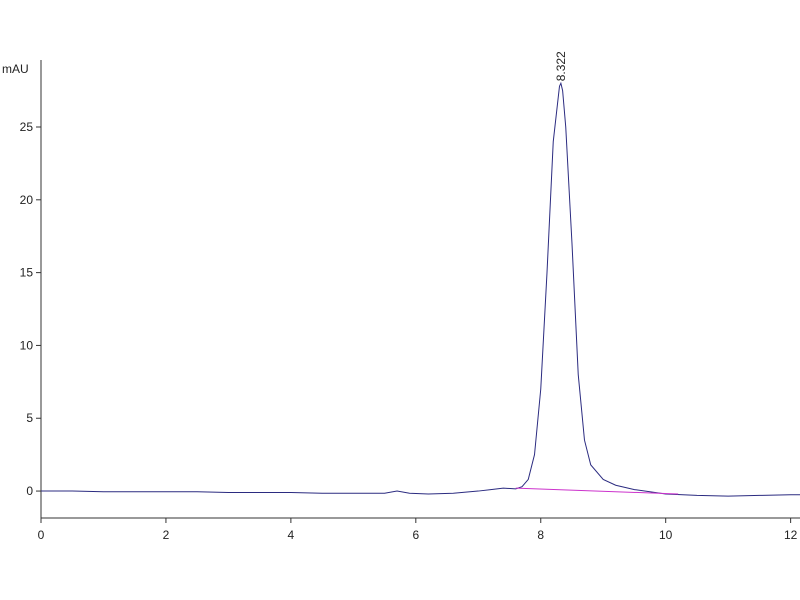 This screenshot has height=600, width=800. I want to click on peak-label: 8.322, so click(561, 66).